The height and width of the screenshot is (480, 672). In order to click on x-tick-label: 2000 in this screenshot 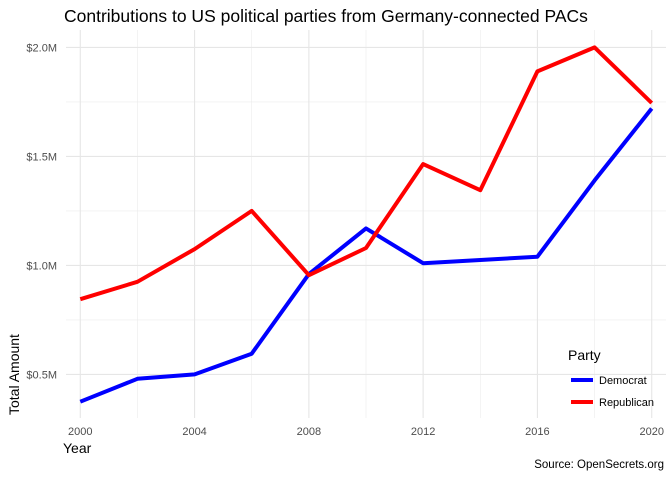, I will do `click(80, 432)`.